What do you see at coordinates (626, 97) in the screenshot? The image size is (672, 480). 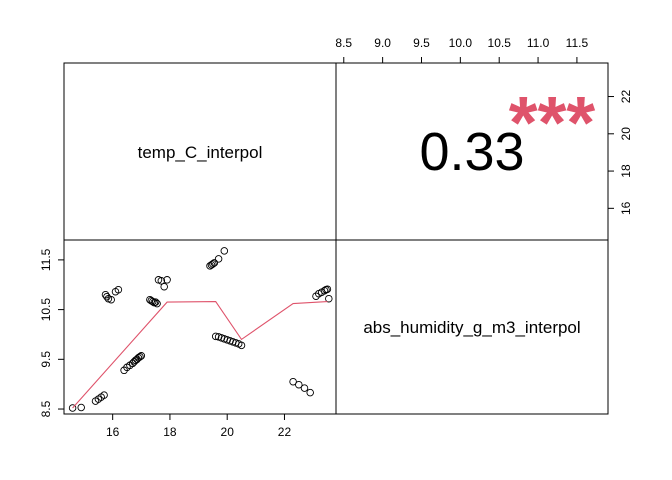 I see `right-tick-label: 22` at bounding box center [626, 97].